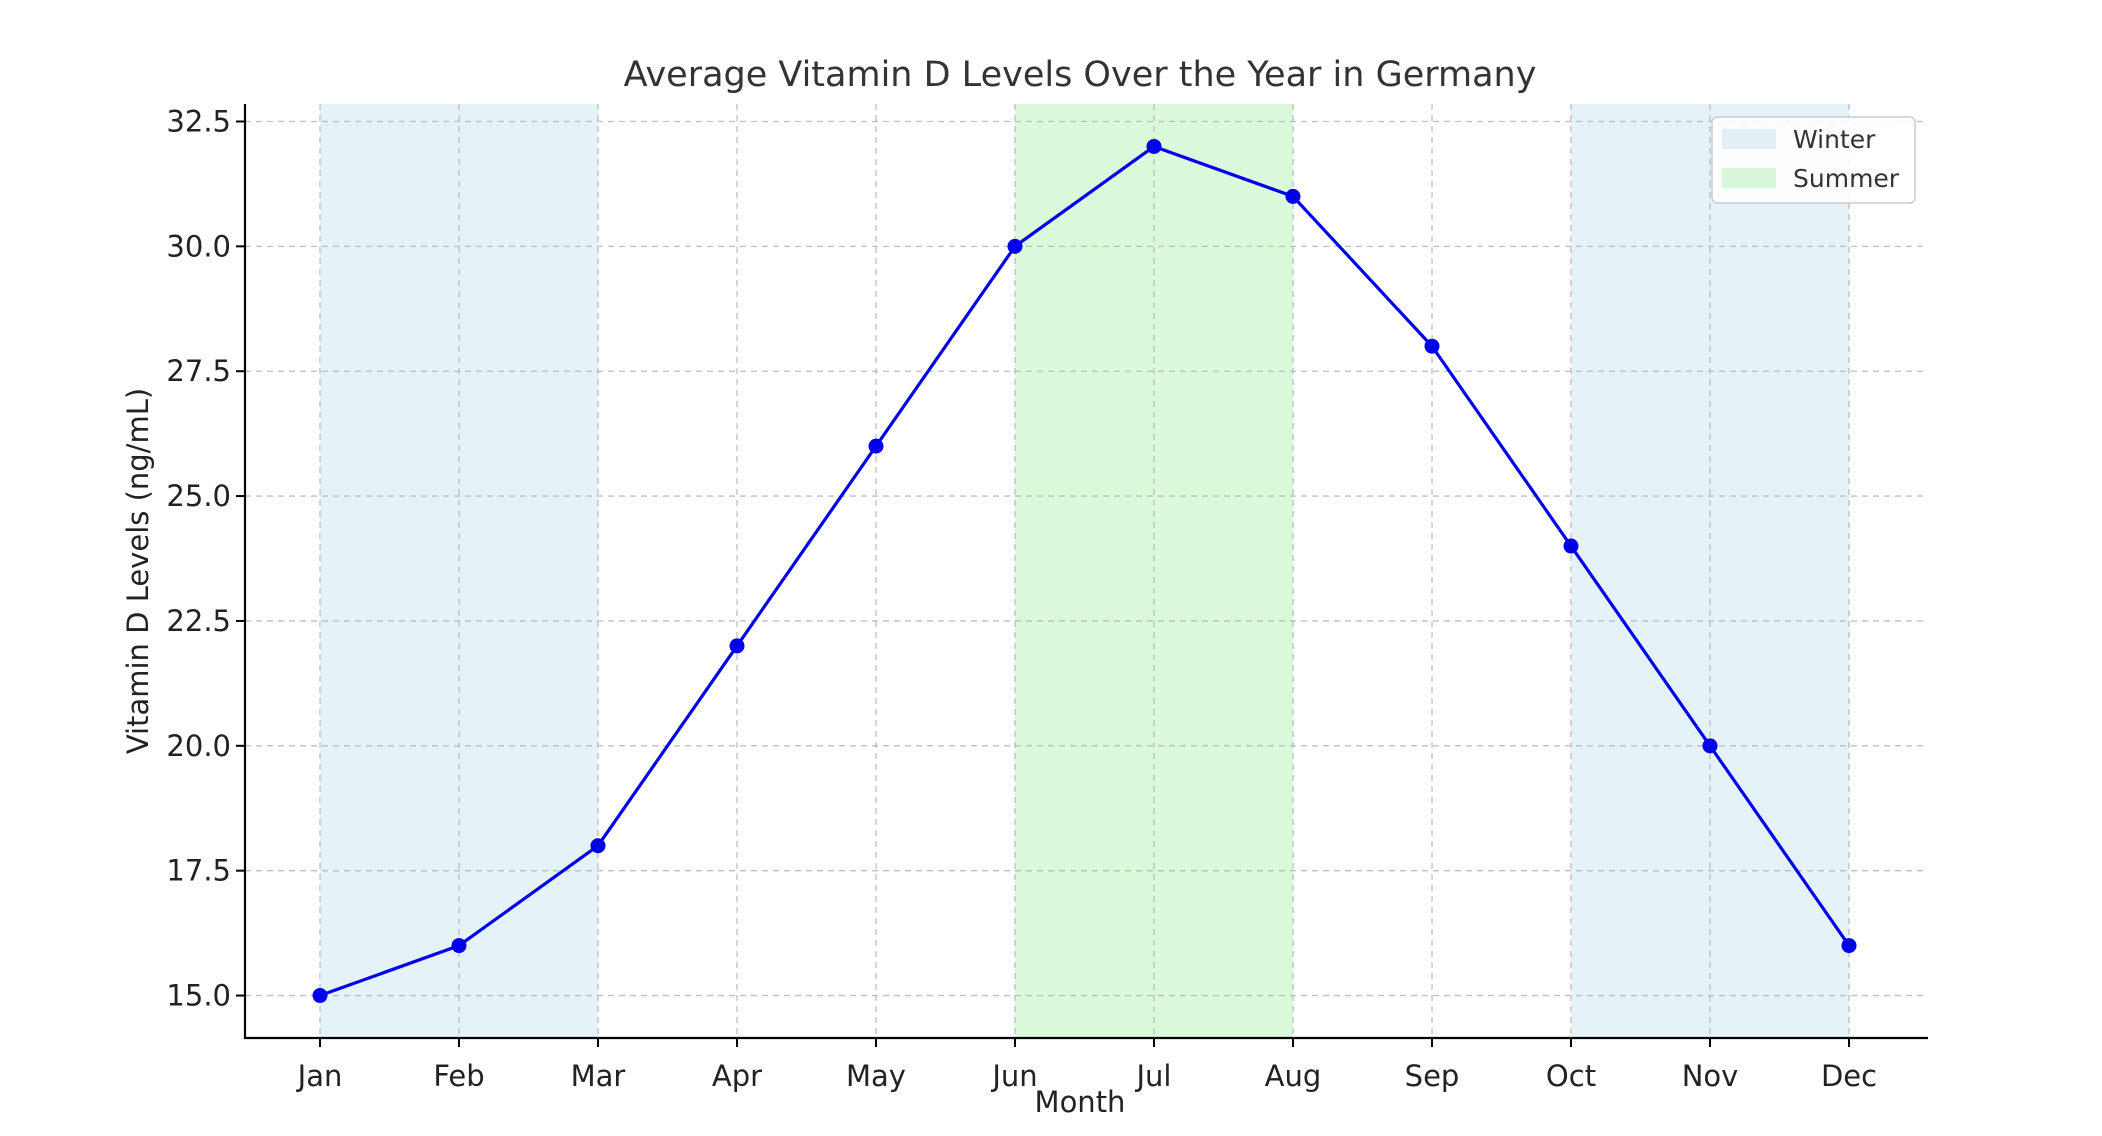 This screenshot has width=2102, height=1136. I want to click on legend: Winter Summer, so click(1813, 160).